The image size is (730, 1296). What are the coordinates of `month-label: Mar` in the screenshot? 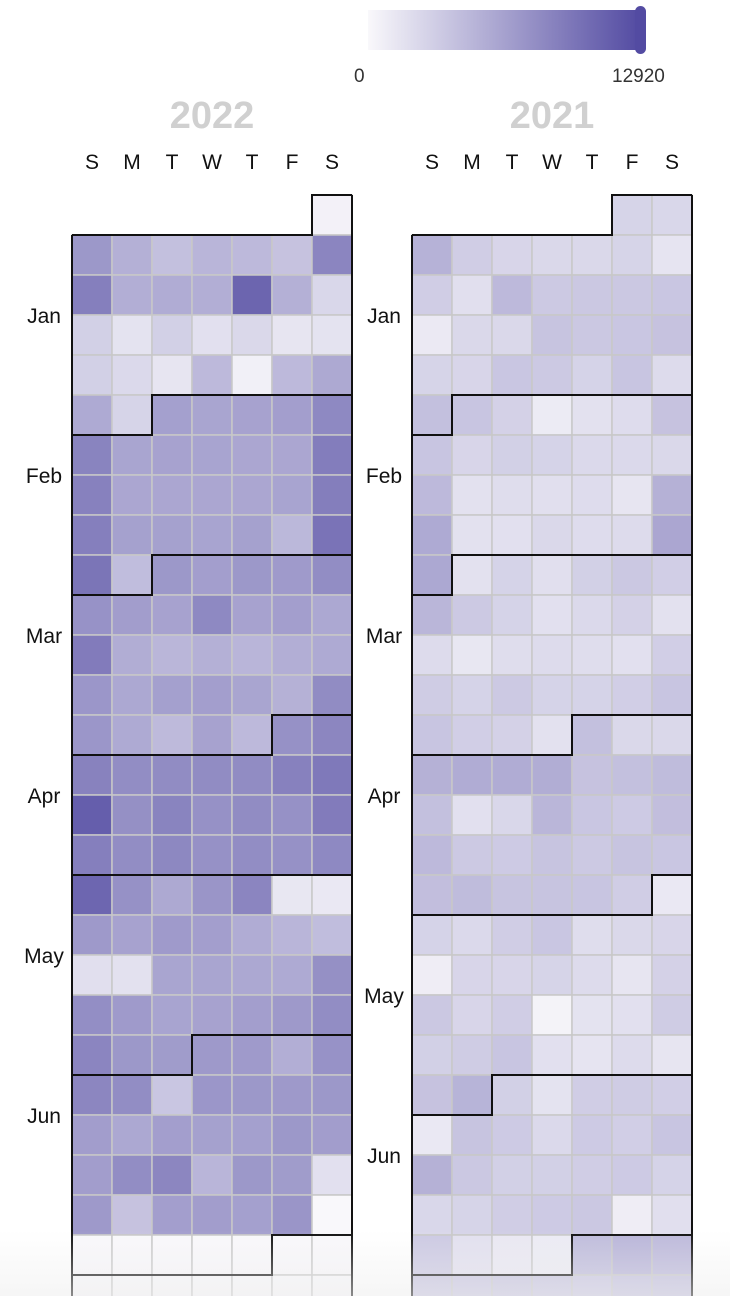 It's located at (44, 636).